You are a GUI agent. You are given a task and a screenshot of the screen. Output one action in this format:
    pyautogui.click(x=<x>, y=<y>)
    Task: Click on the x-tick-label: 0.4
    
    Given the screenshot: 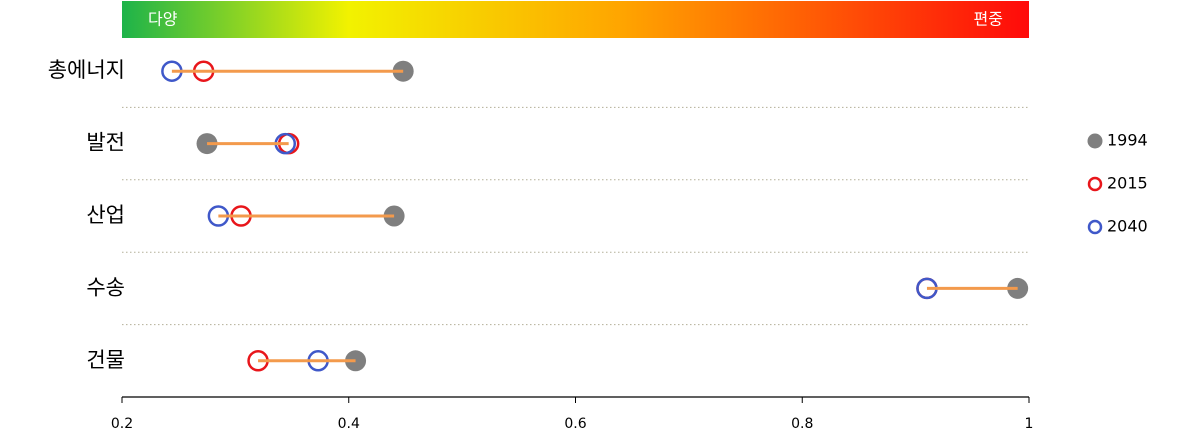 What is the action you would take?
    pyautogui.click(x=349, y=424)
    